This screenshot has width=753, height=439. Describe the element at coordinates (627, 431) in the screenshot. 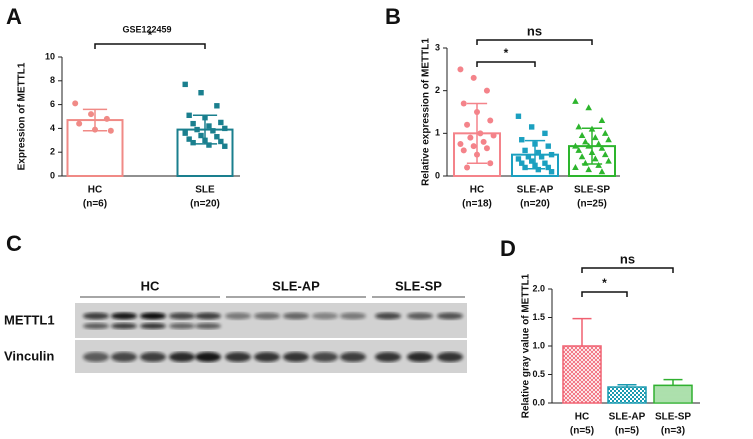

I see `x-tick-sublabel: (n=5)` at that location.